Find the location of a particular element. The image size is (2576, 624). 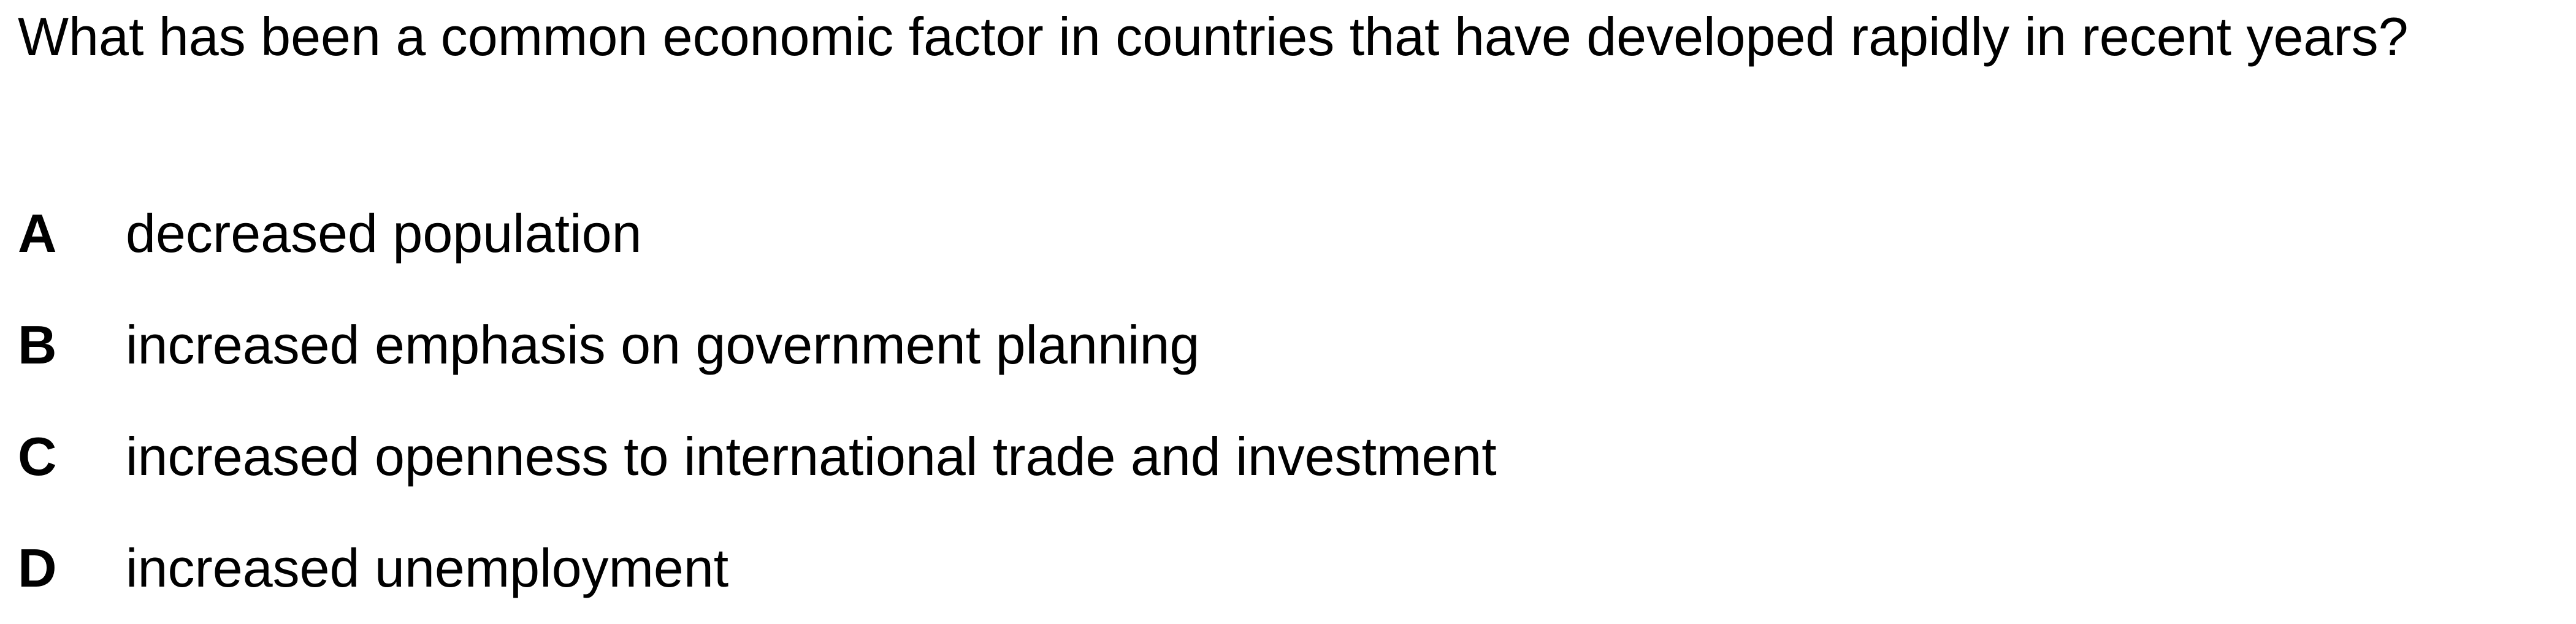

option-letter: C is located at coordinates (37, 456).